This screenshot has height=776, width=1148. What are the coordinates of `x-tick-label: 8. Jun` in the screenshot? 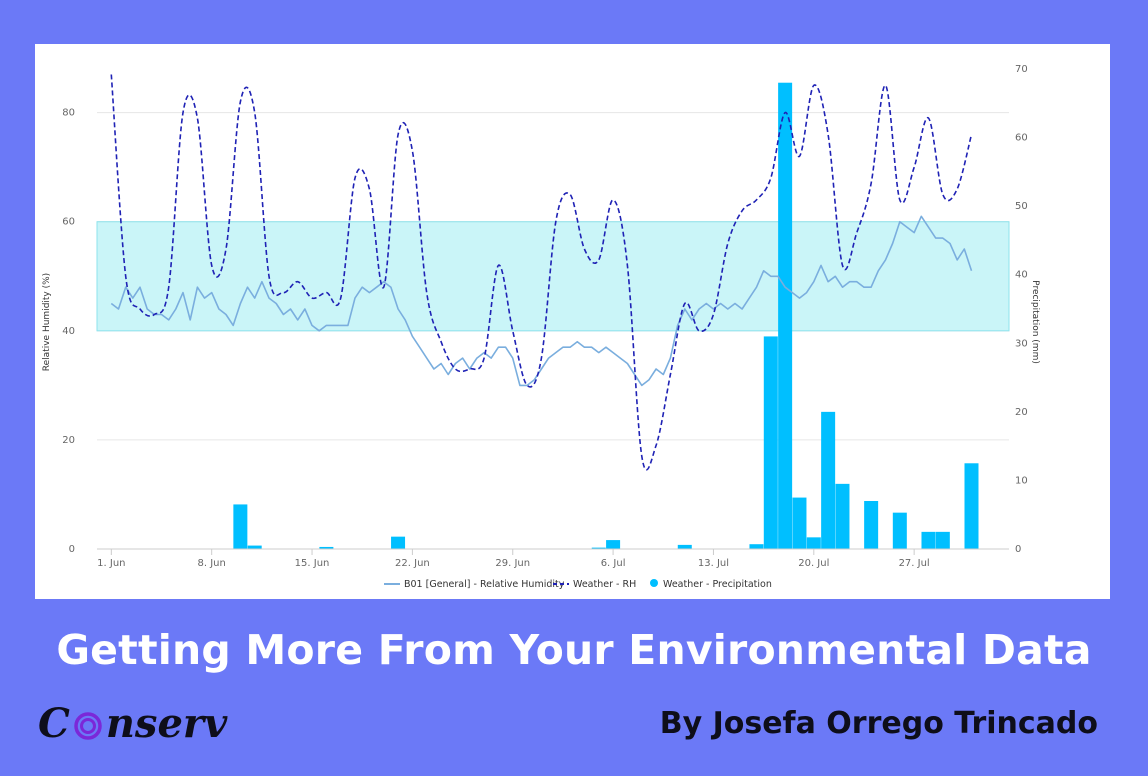 It's located at (212, 563).